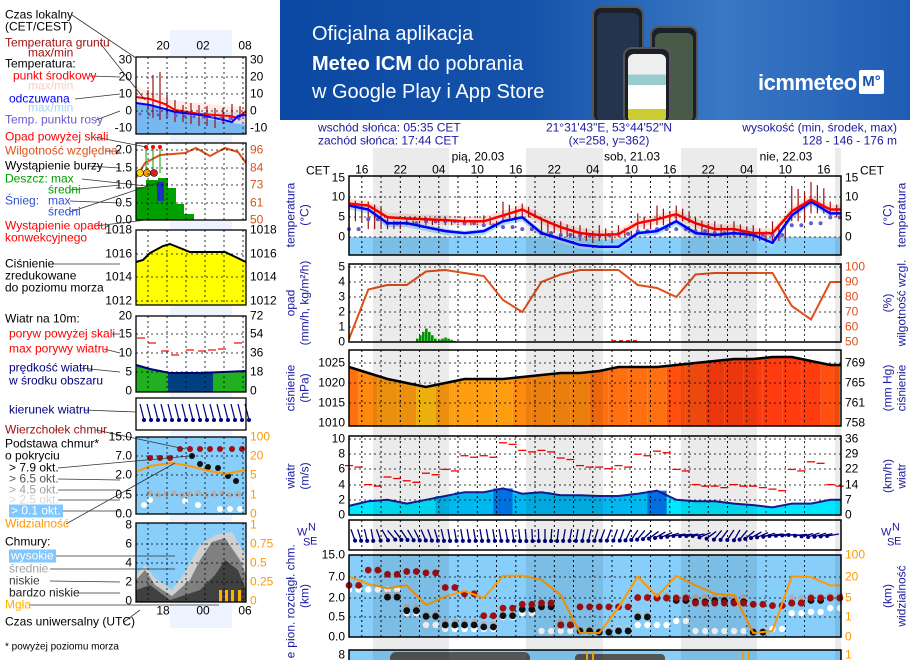  I want to click on axis-tick-label: 2, so click(341, 312).